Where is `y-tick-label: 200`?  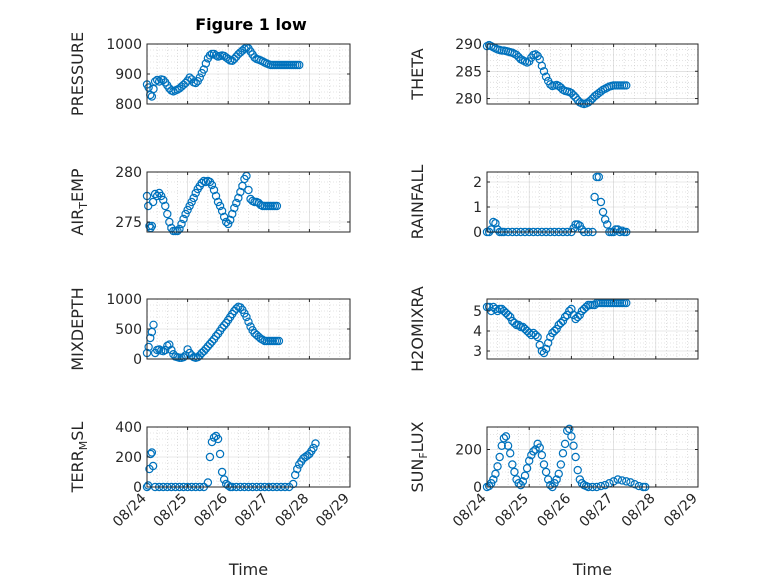
y-tick-label: 200 is located at coordinates (468, 451).